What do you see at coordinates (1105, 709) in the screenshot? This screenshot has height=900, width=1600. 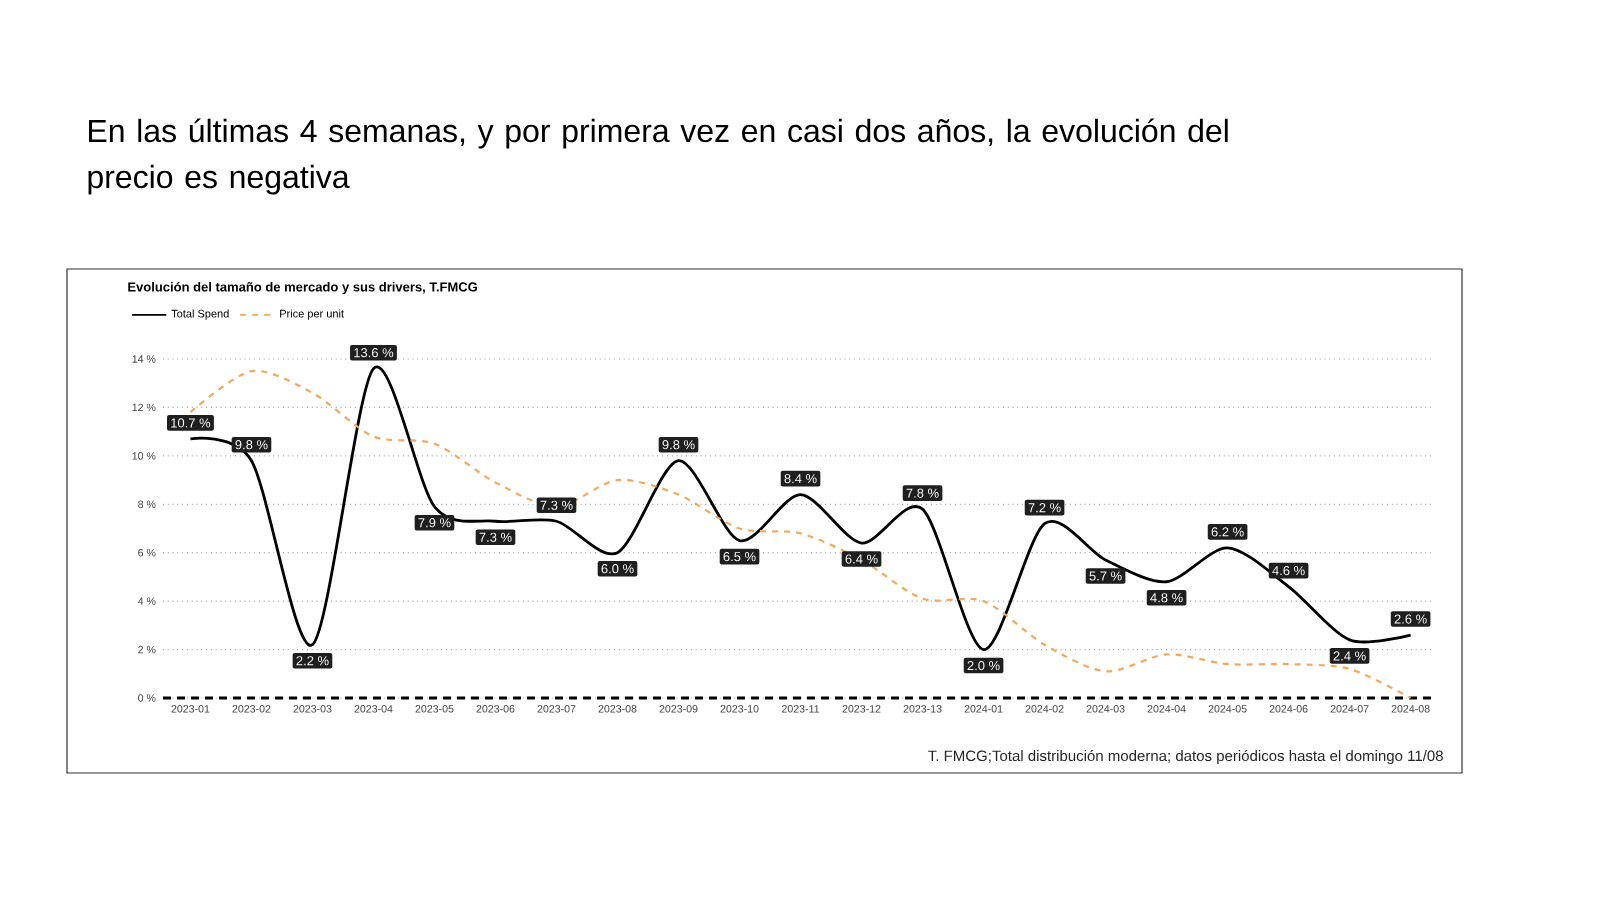 I see `x-tick-label: 2024-03` at bounding box center [1105, 709].